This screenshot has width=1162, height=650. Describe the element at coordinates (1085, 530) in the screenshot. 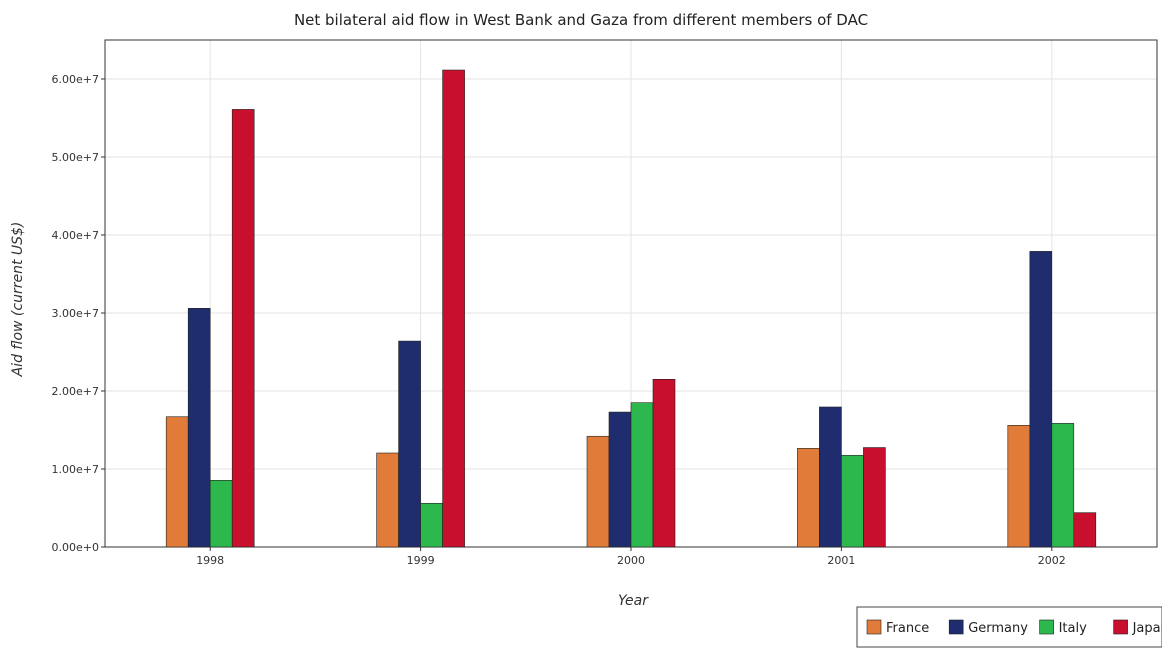

I see `bar-japan-2002` at that location.